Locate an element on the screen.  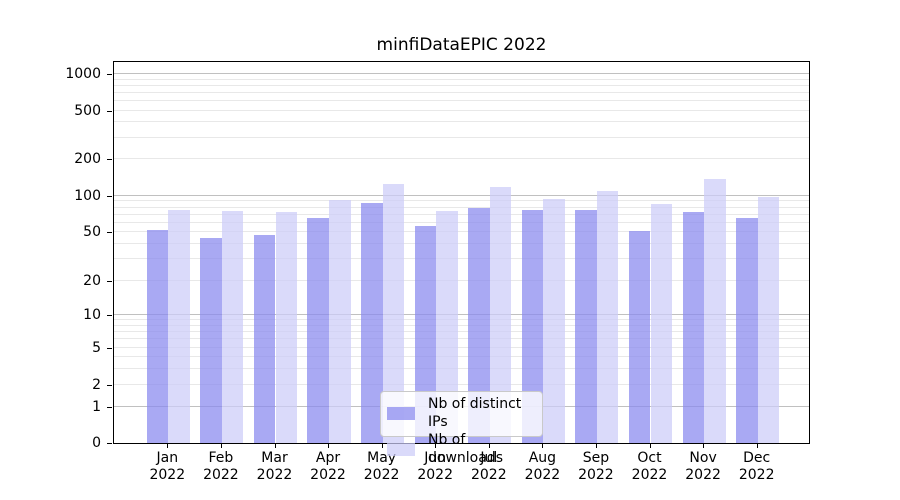
x-tick-label-jul: Jul 2022 is located at coordinates (489, 467).